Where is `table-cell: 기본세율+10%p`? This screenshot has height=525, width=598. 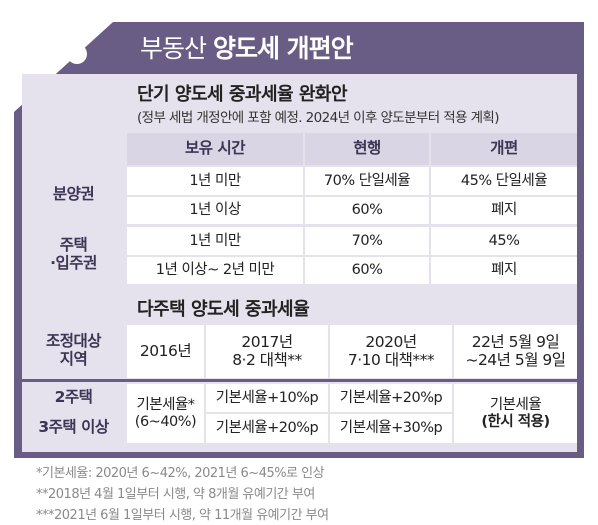
table-cell: 기본세율+10%p is located at coordinates (267, 398).